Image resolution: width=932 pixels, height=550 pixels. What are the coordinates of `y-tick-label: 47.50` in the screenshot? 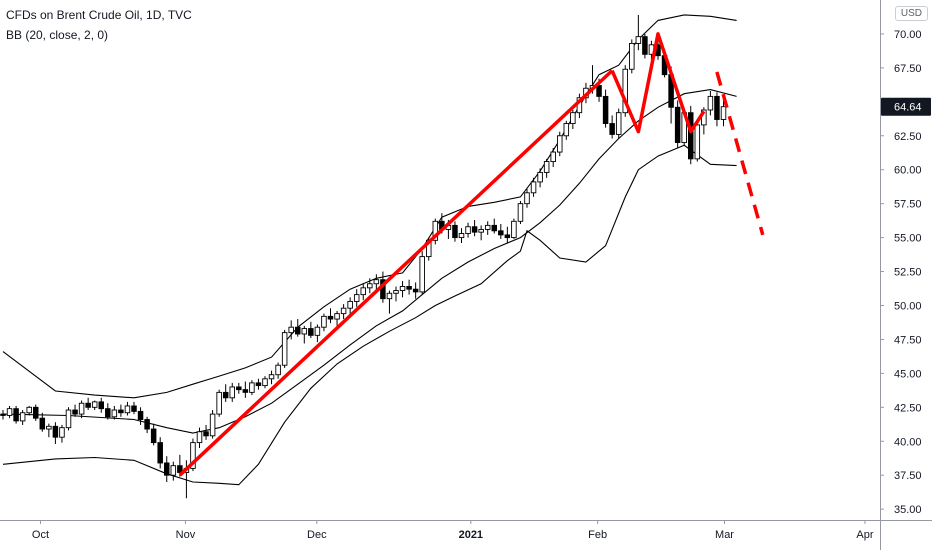 It's located at (908, 340).